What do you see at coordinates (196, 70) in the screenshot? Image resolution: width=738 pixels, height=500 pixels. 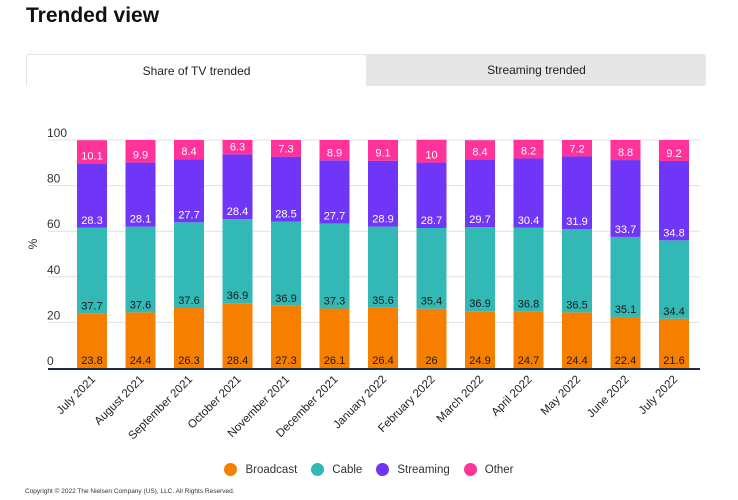 I see `tab-share-of-tv-trended: Share of TV trended` at bounding box center [196, 70].